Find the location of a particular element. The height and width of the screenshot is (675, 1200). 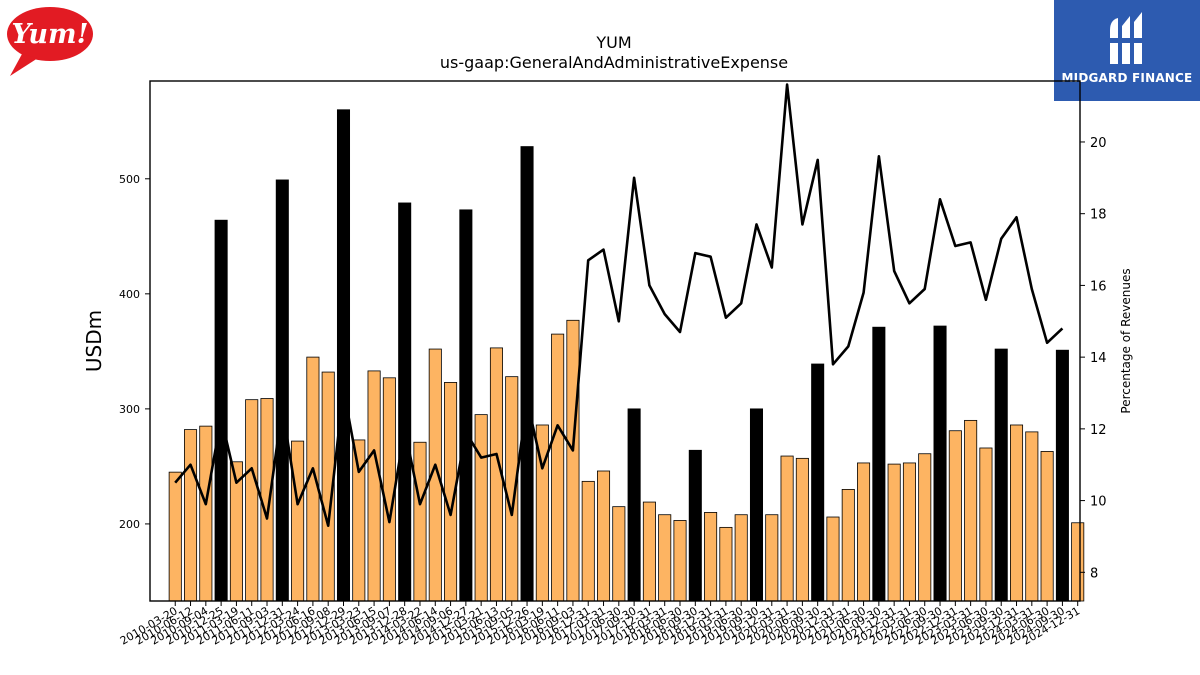

y-right-tick-label: 20 is located at coordinates (1098, 143).